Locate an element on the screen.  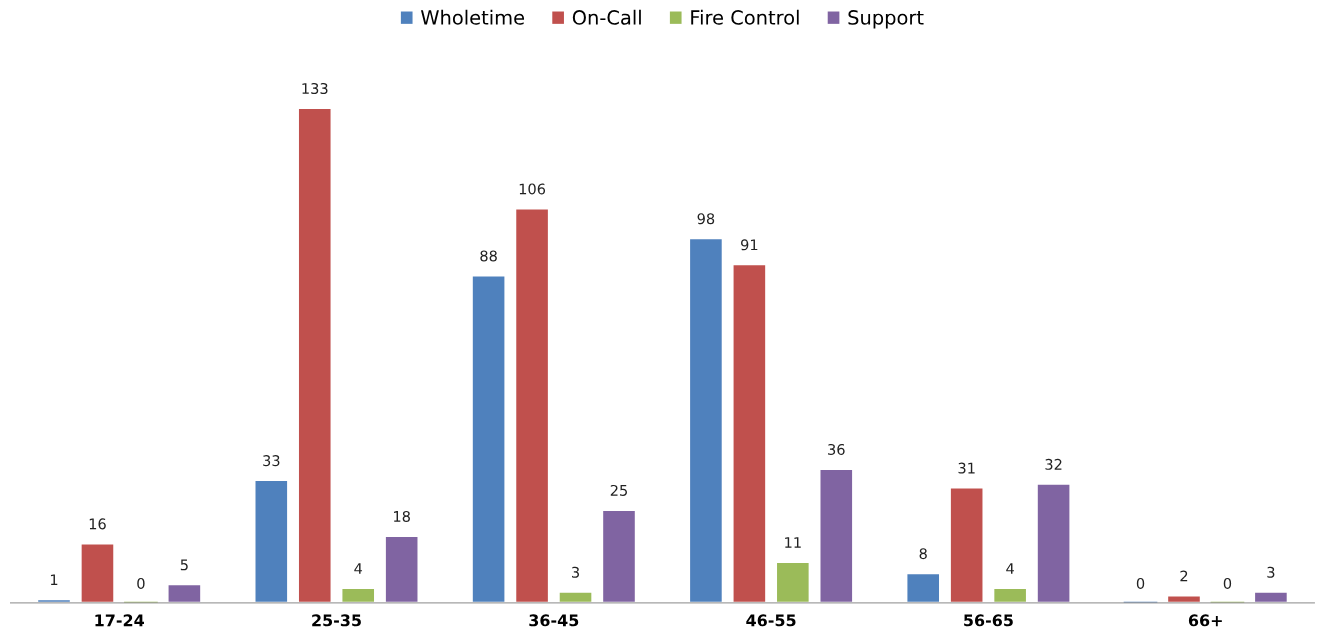
x-tick-label: 46-55 is located at coordinates (771, 620).